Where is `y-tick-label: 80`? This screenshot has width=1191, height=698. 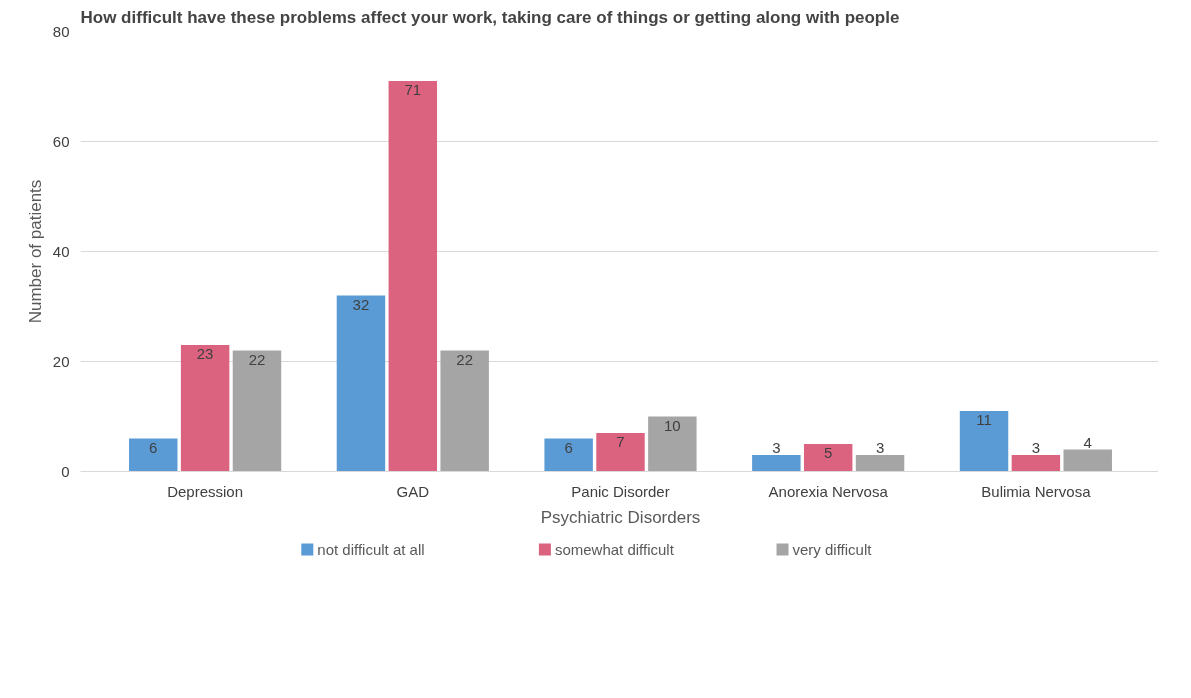 y-tick-label: 80 is located at coordinates (61, 31).